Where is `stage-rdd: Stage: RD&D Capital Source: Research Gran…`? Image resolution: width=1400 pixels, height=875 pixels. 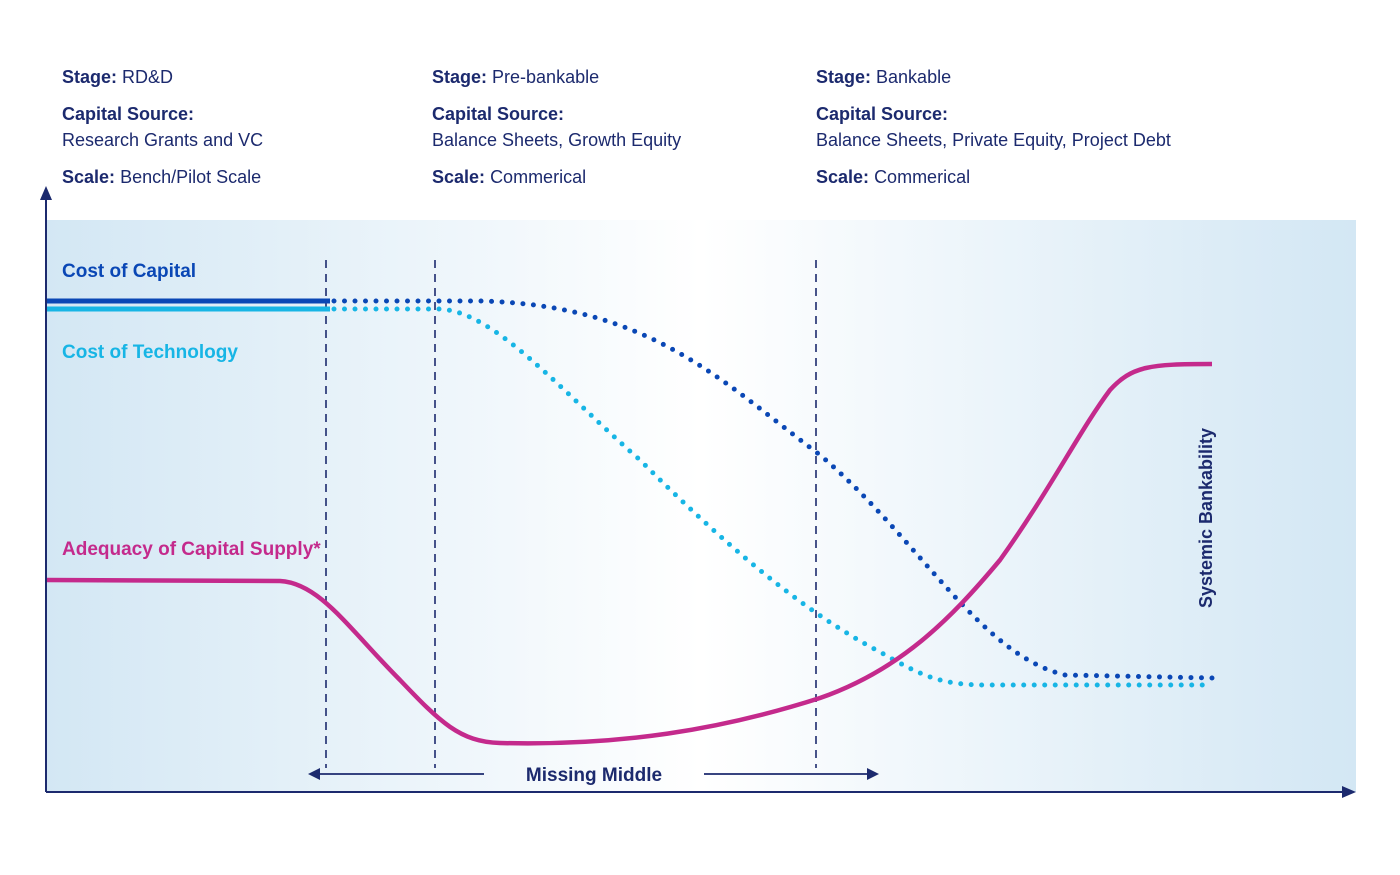
stage-rdd: Stage: RD&D Capital Source: Research Gran… is located at coordinates (162, 132).